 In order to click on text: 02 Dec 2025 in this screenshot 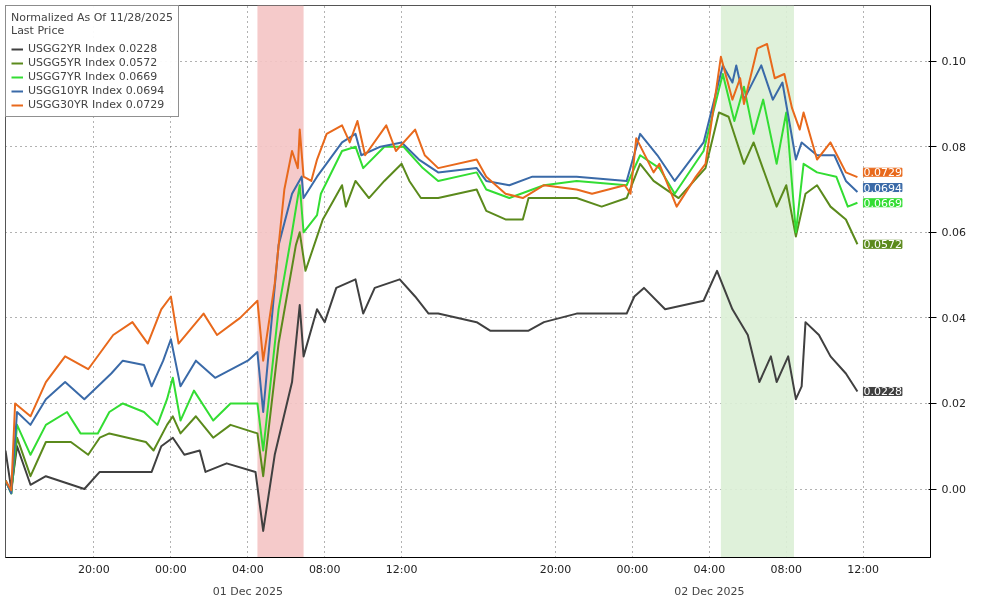, I will do `click(709, 591)`.